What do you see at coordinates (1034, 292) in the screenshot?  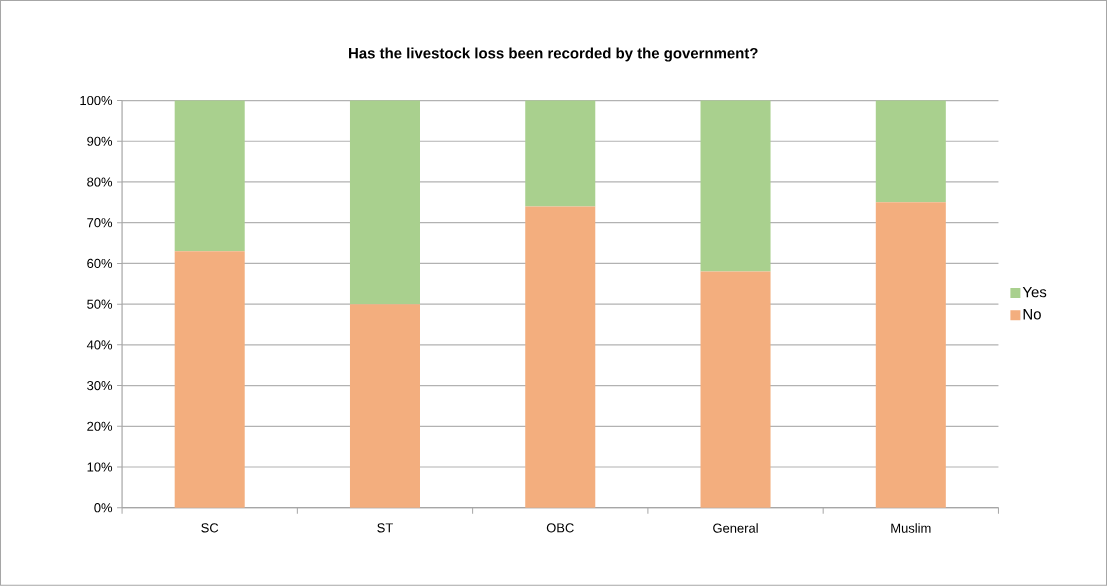 I see `legend-label: Yes` at bounding box center [1034, 292].